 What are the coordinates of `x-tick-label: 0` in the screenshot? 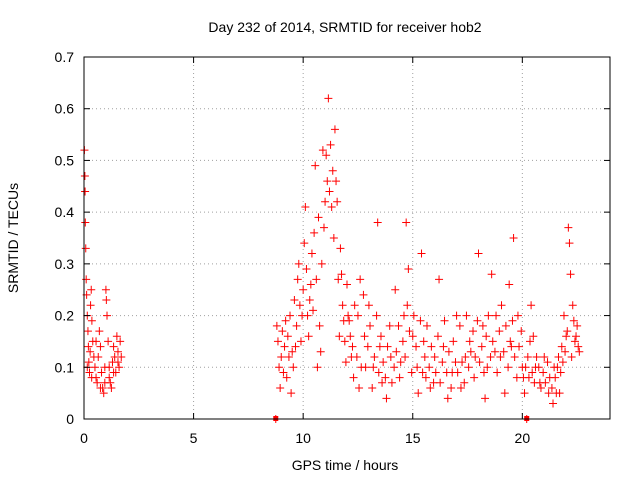 It's located at (84, 438).